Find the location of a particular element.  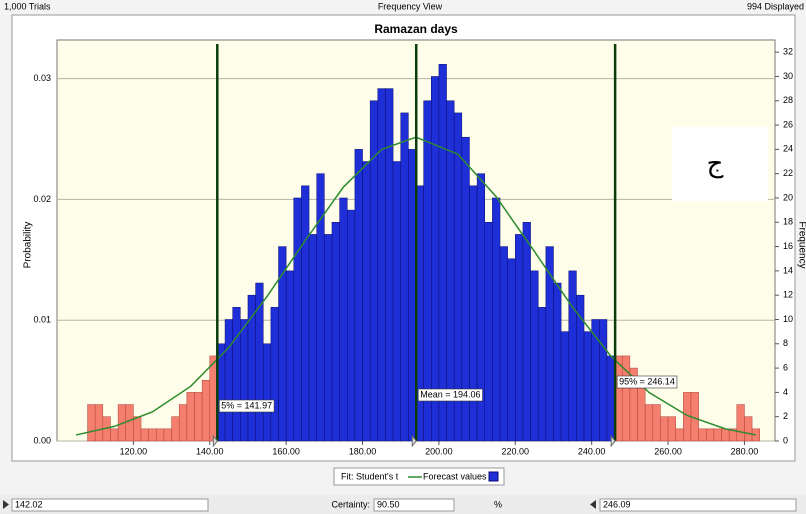

x-tick-label: 140.00 is located at coordinates (210, 451).